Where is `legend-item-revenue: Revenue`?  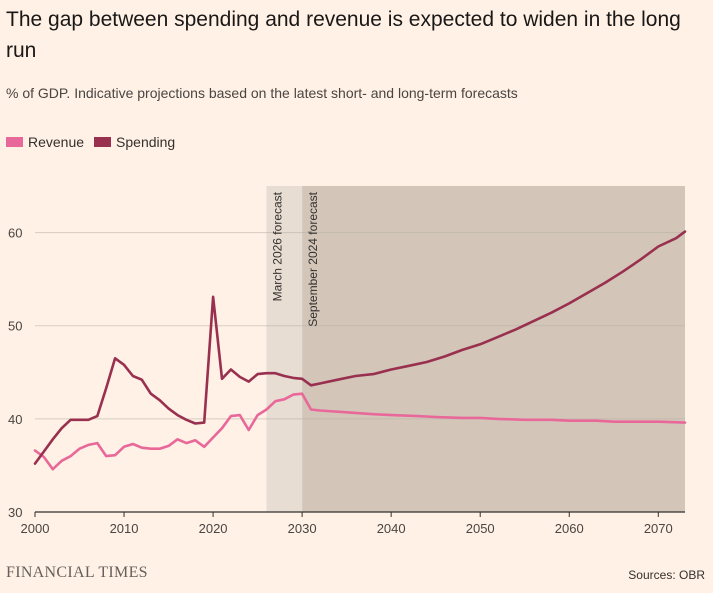
legend-item-revenue: Revenue is located at coordinates (45, 142).